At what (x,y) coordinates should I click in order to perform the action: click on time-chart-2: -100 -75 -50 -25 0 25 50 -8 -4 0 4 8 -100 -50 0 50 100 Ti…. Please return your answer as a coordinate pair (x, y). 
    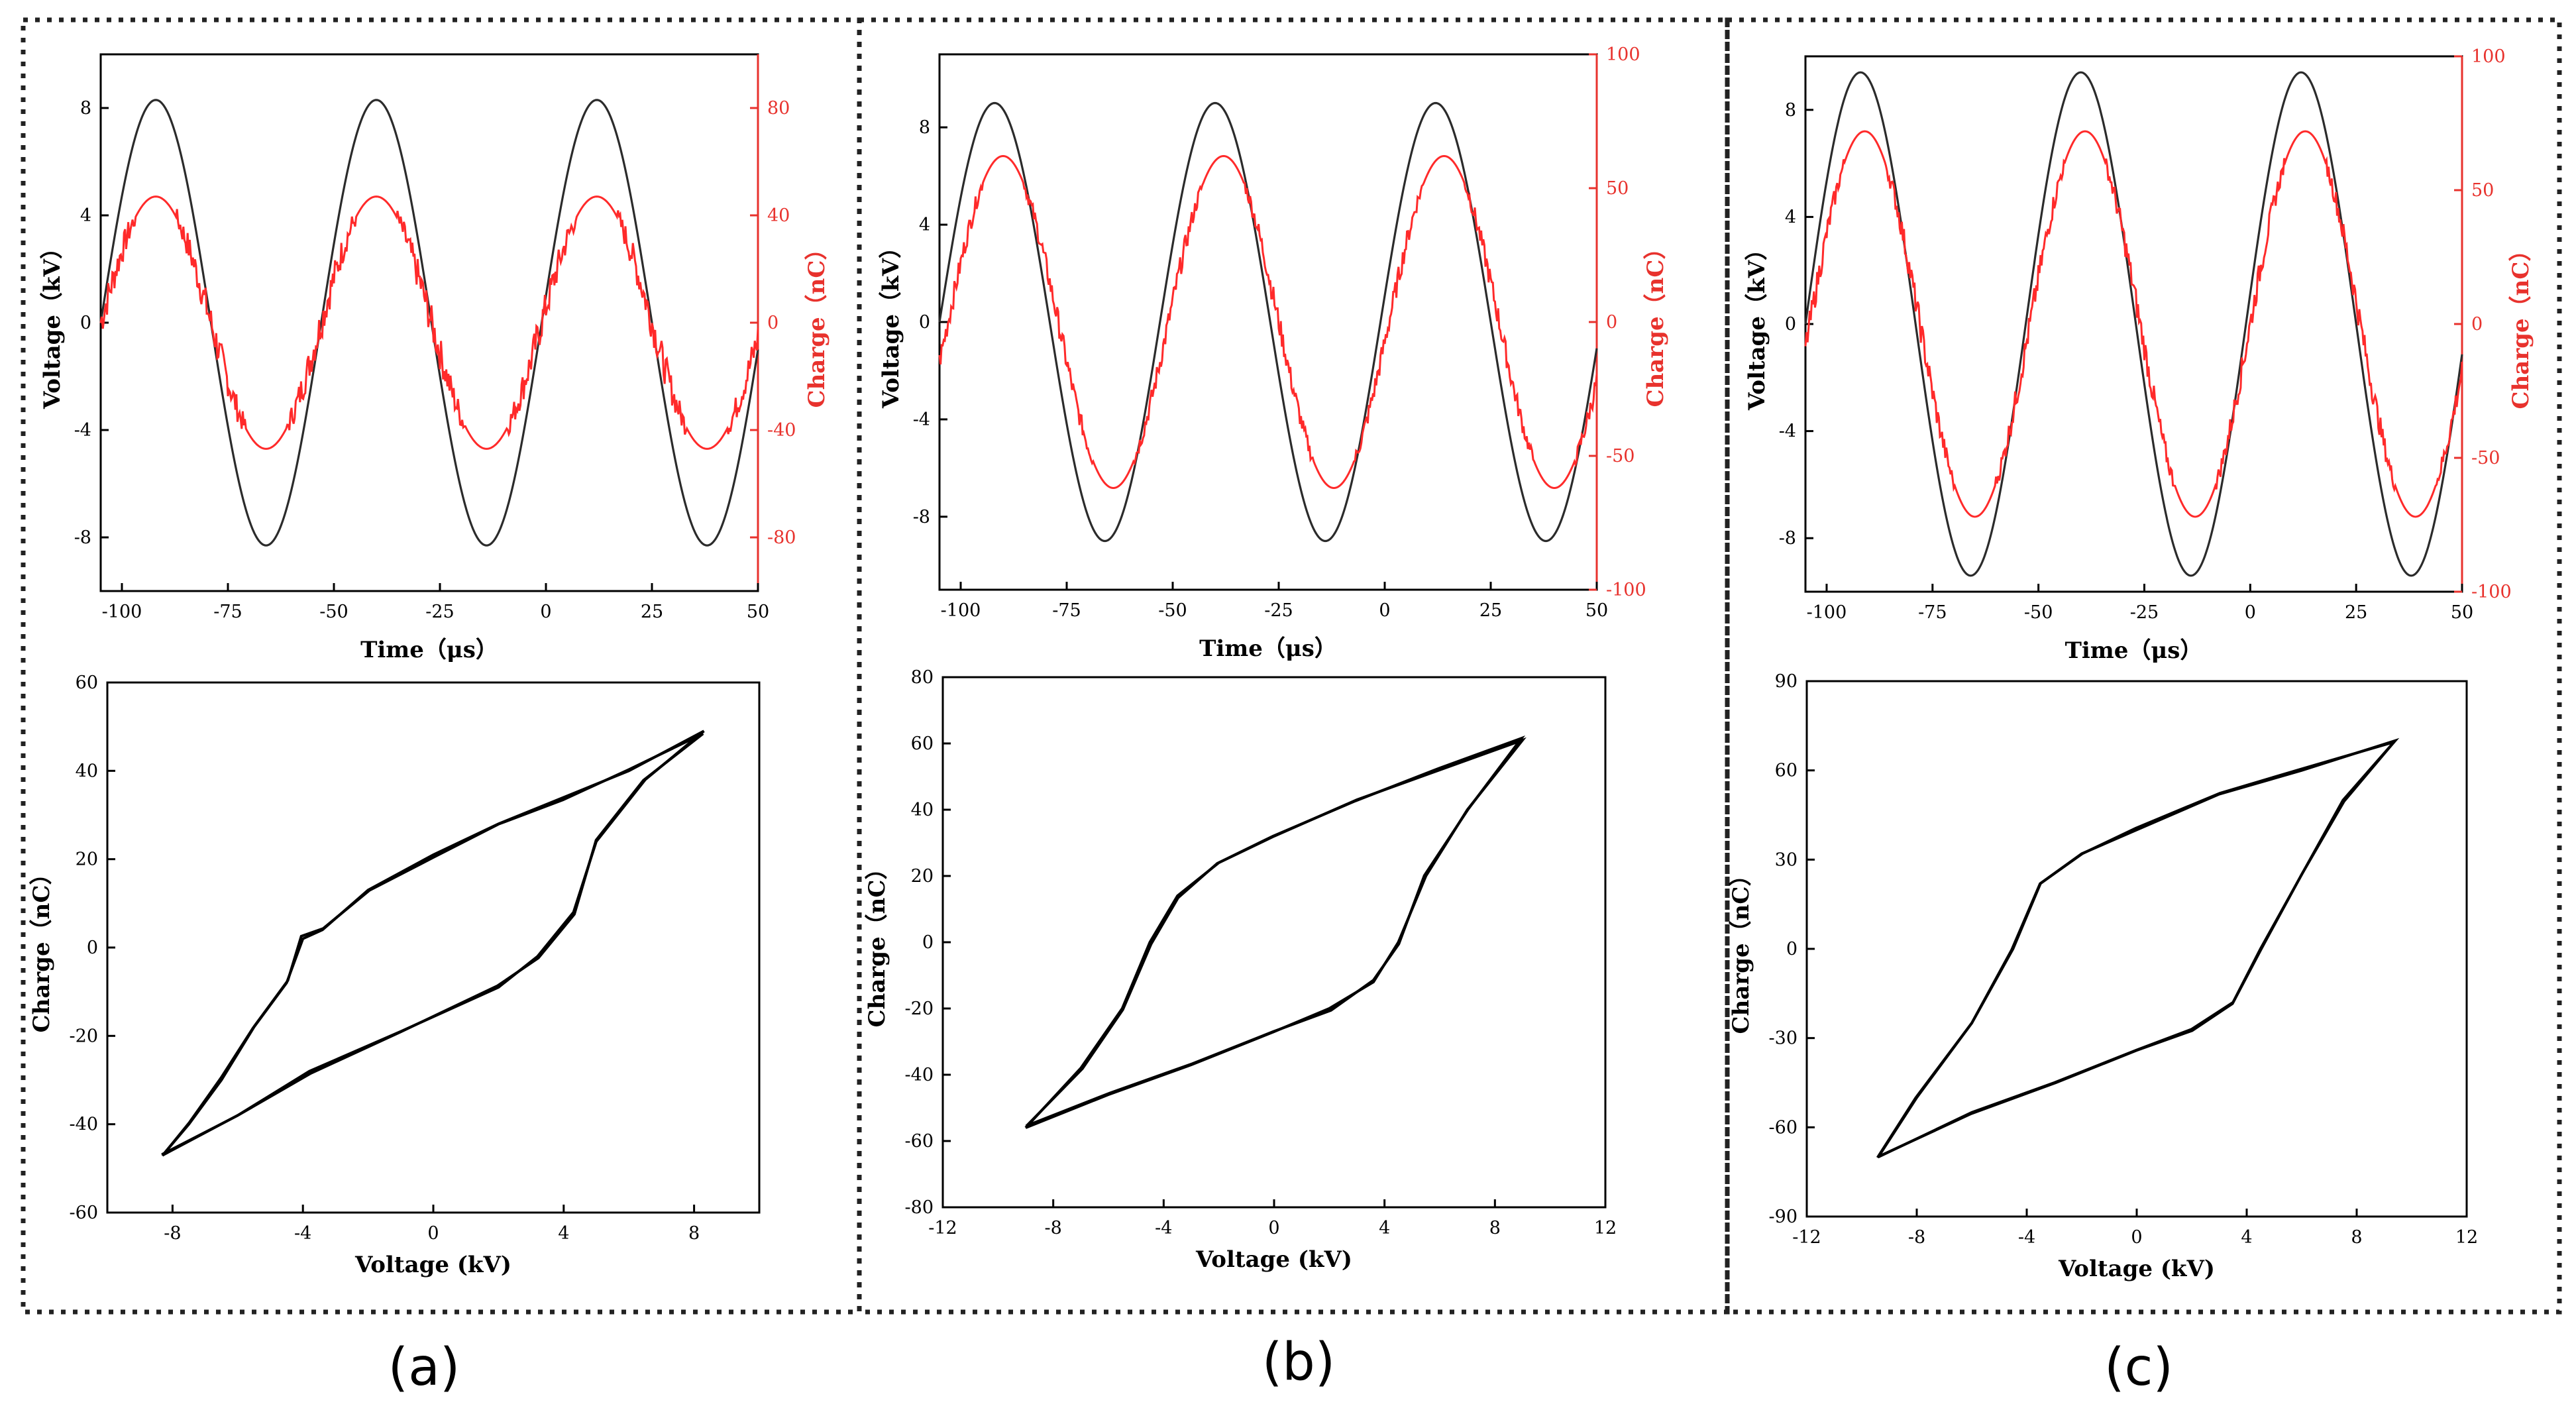
    Looking at the image, I should click on (2139, 355).